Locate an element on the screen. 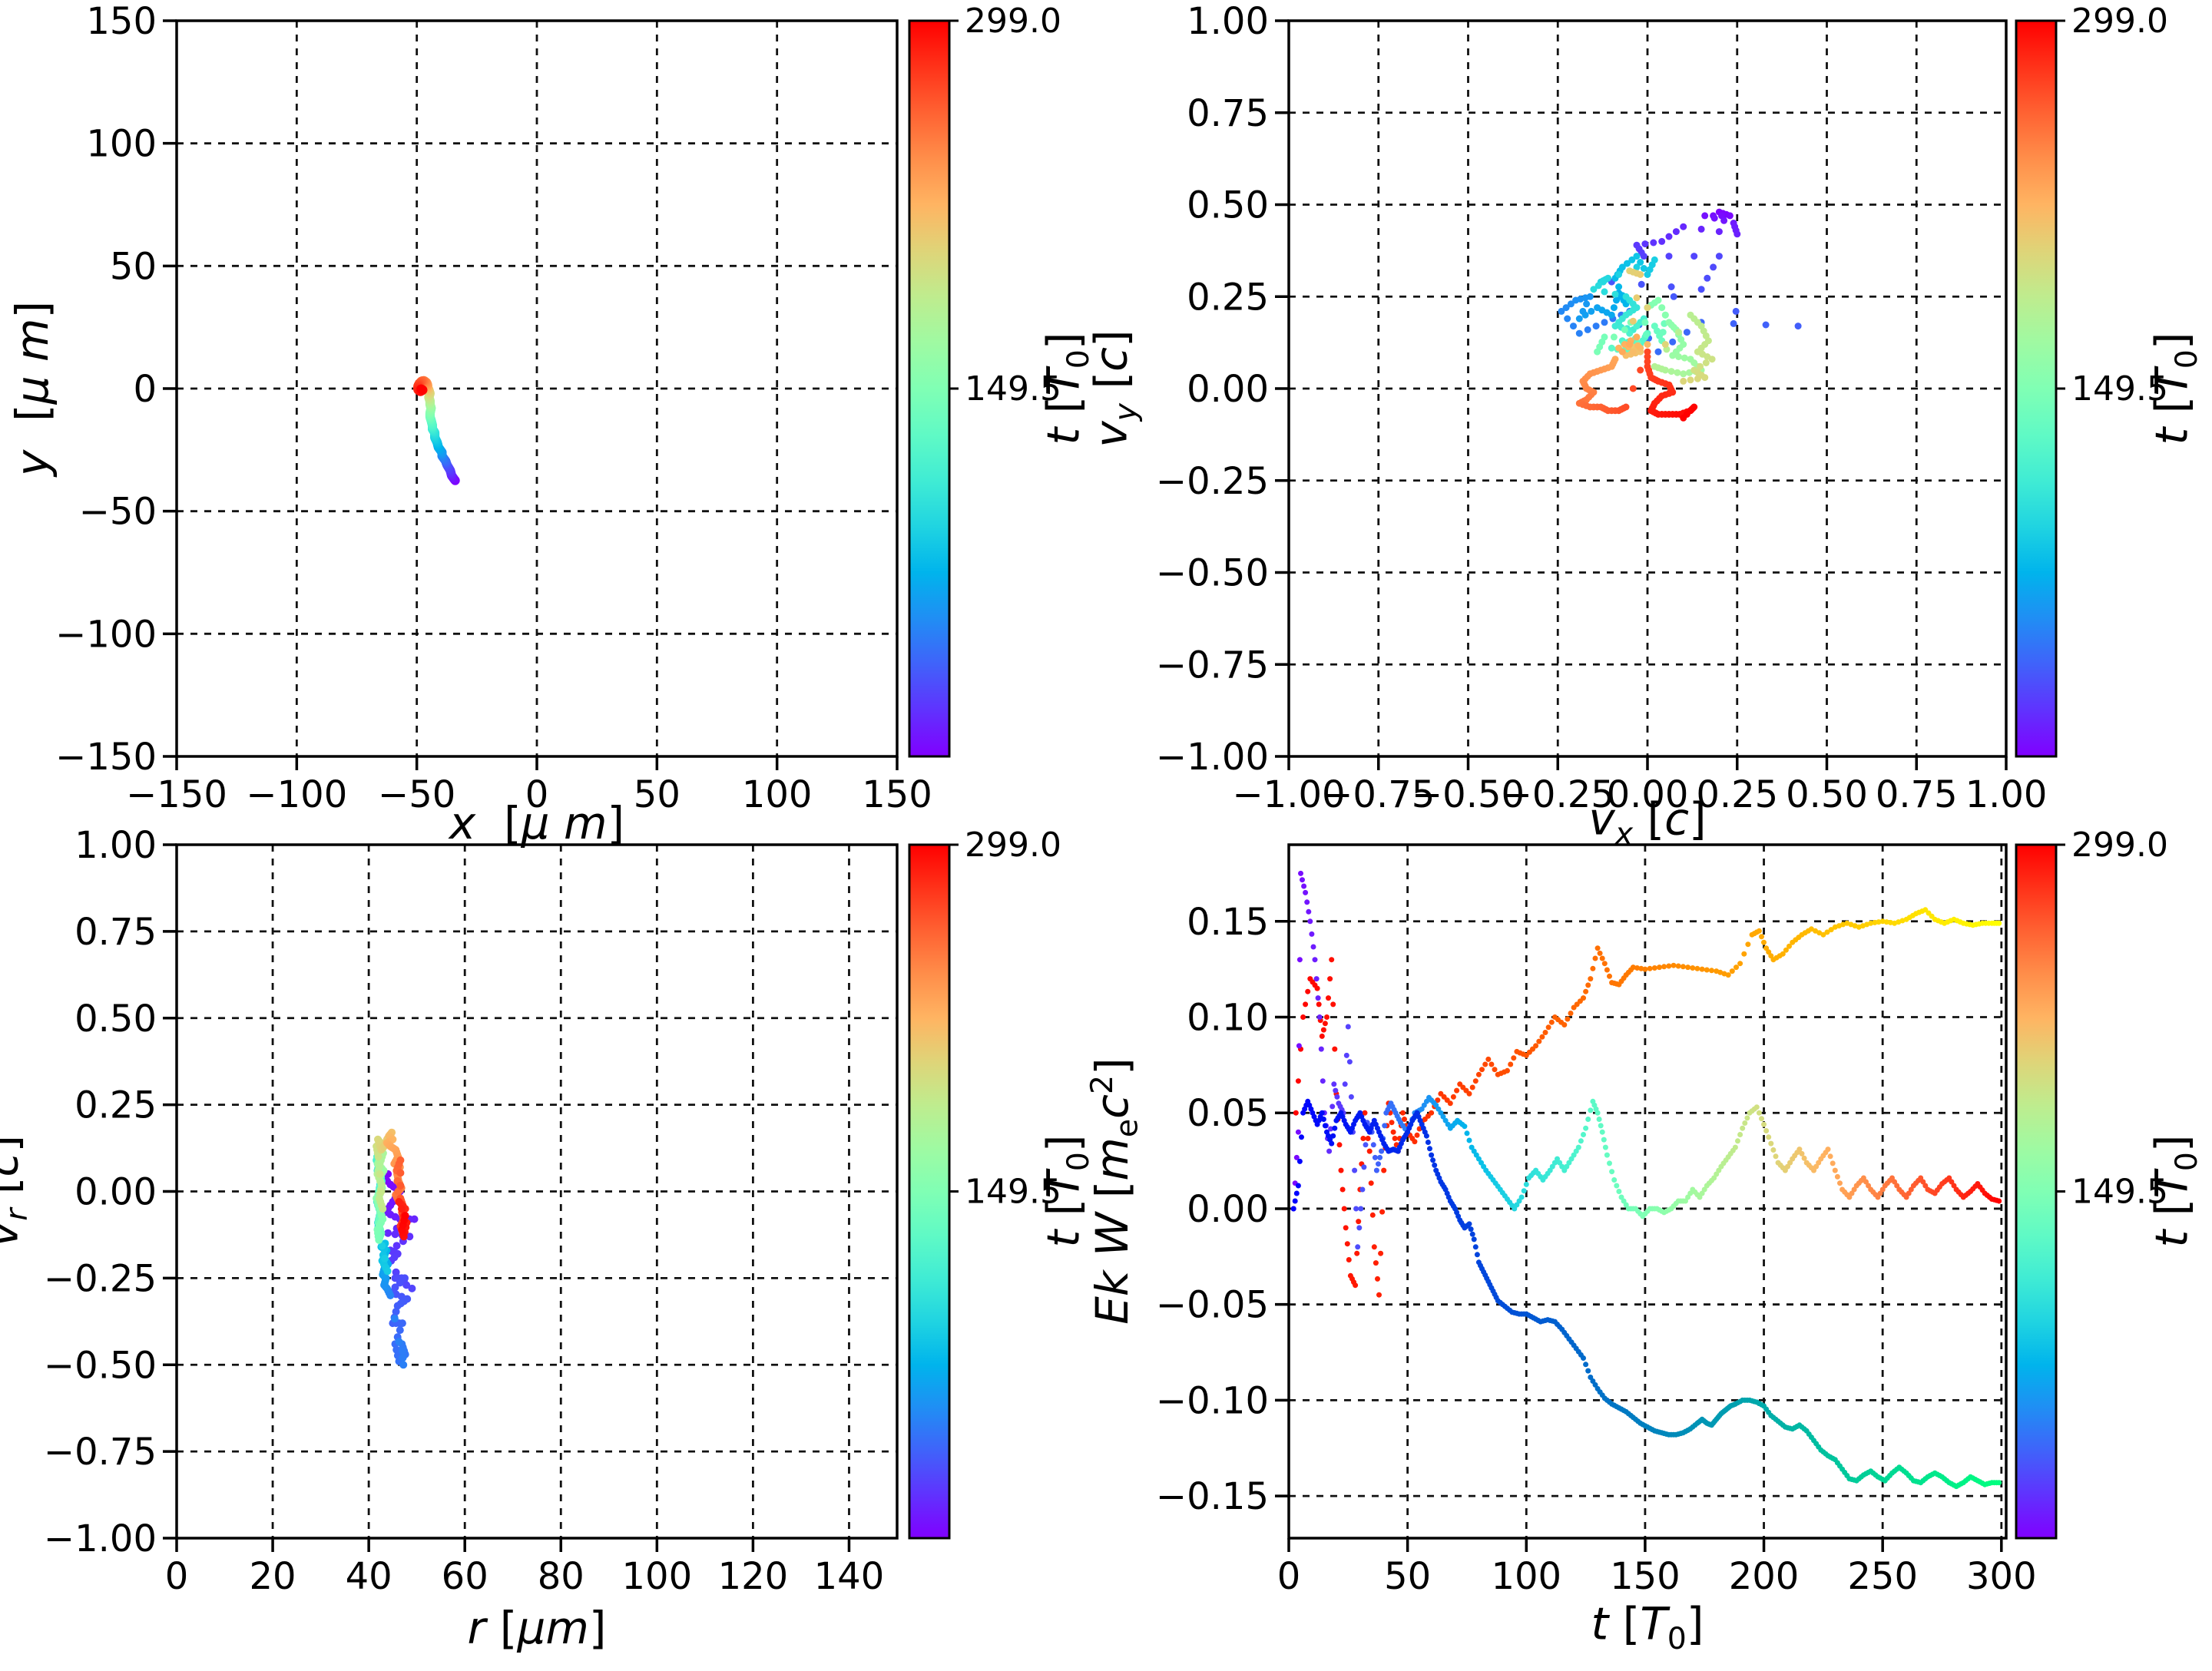 The height and width of the screenshot is (1671, 2212). radial-phase-trajectory is located at coordinates (396, 1248).